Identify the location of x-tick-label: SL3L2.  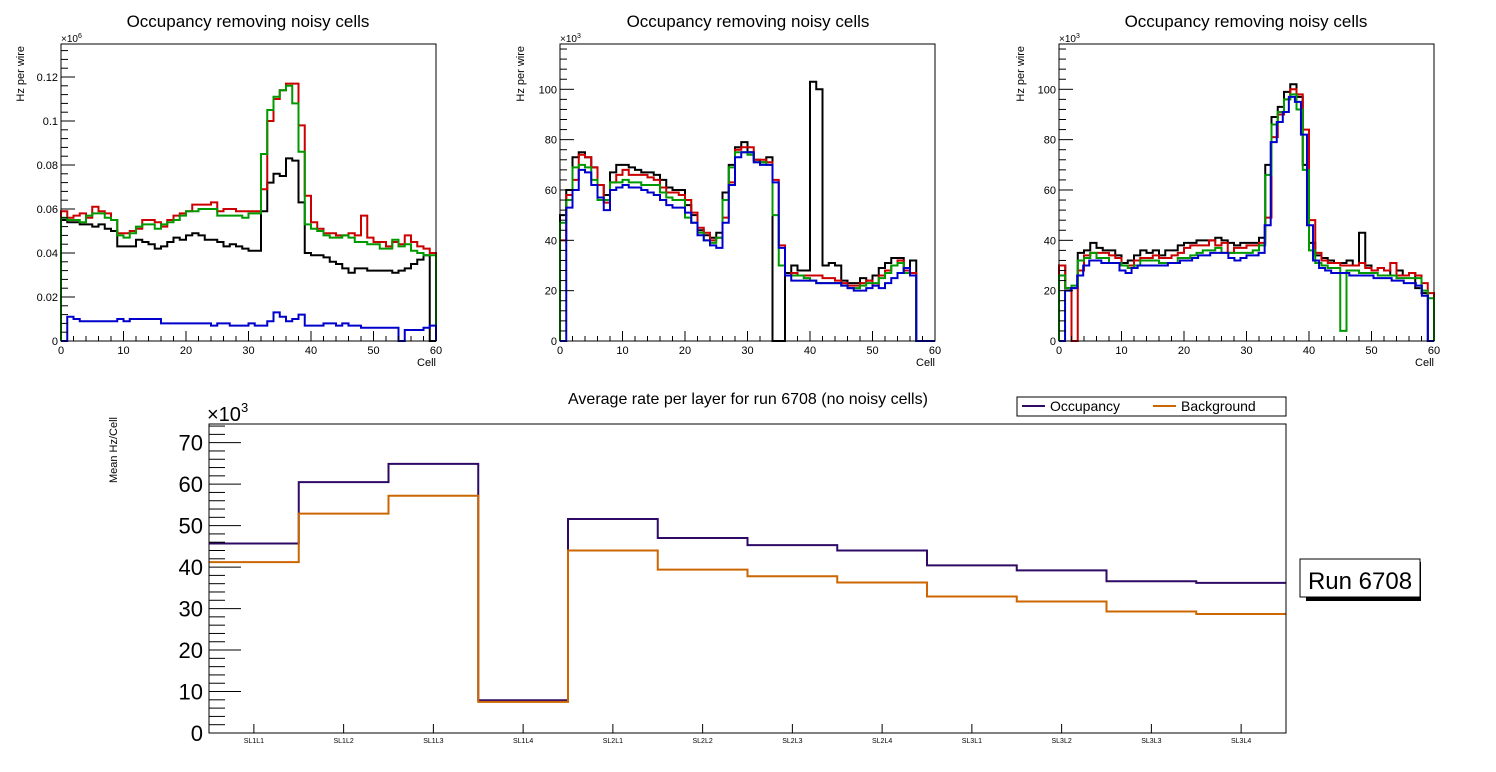
(1062, 741).